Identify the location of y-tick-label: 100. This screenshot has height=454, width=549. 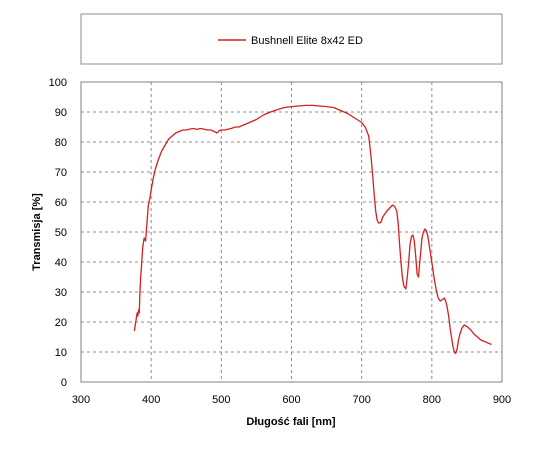
(58, 83).